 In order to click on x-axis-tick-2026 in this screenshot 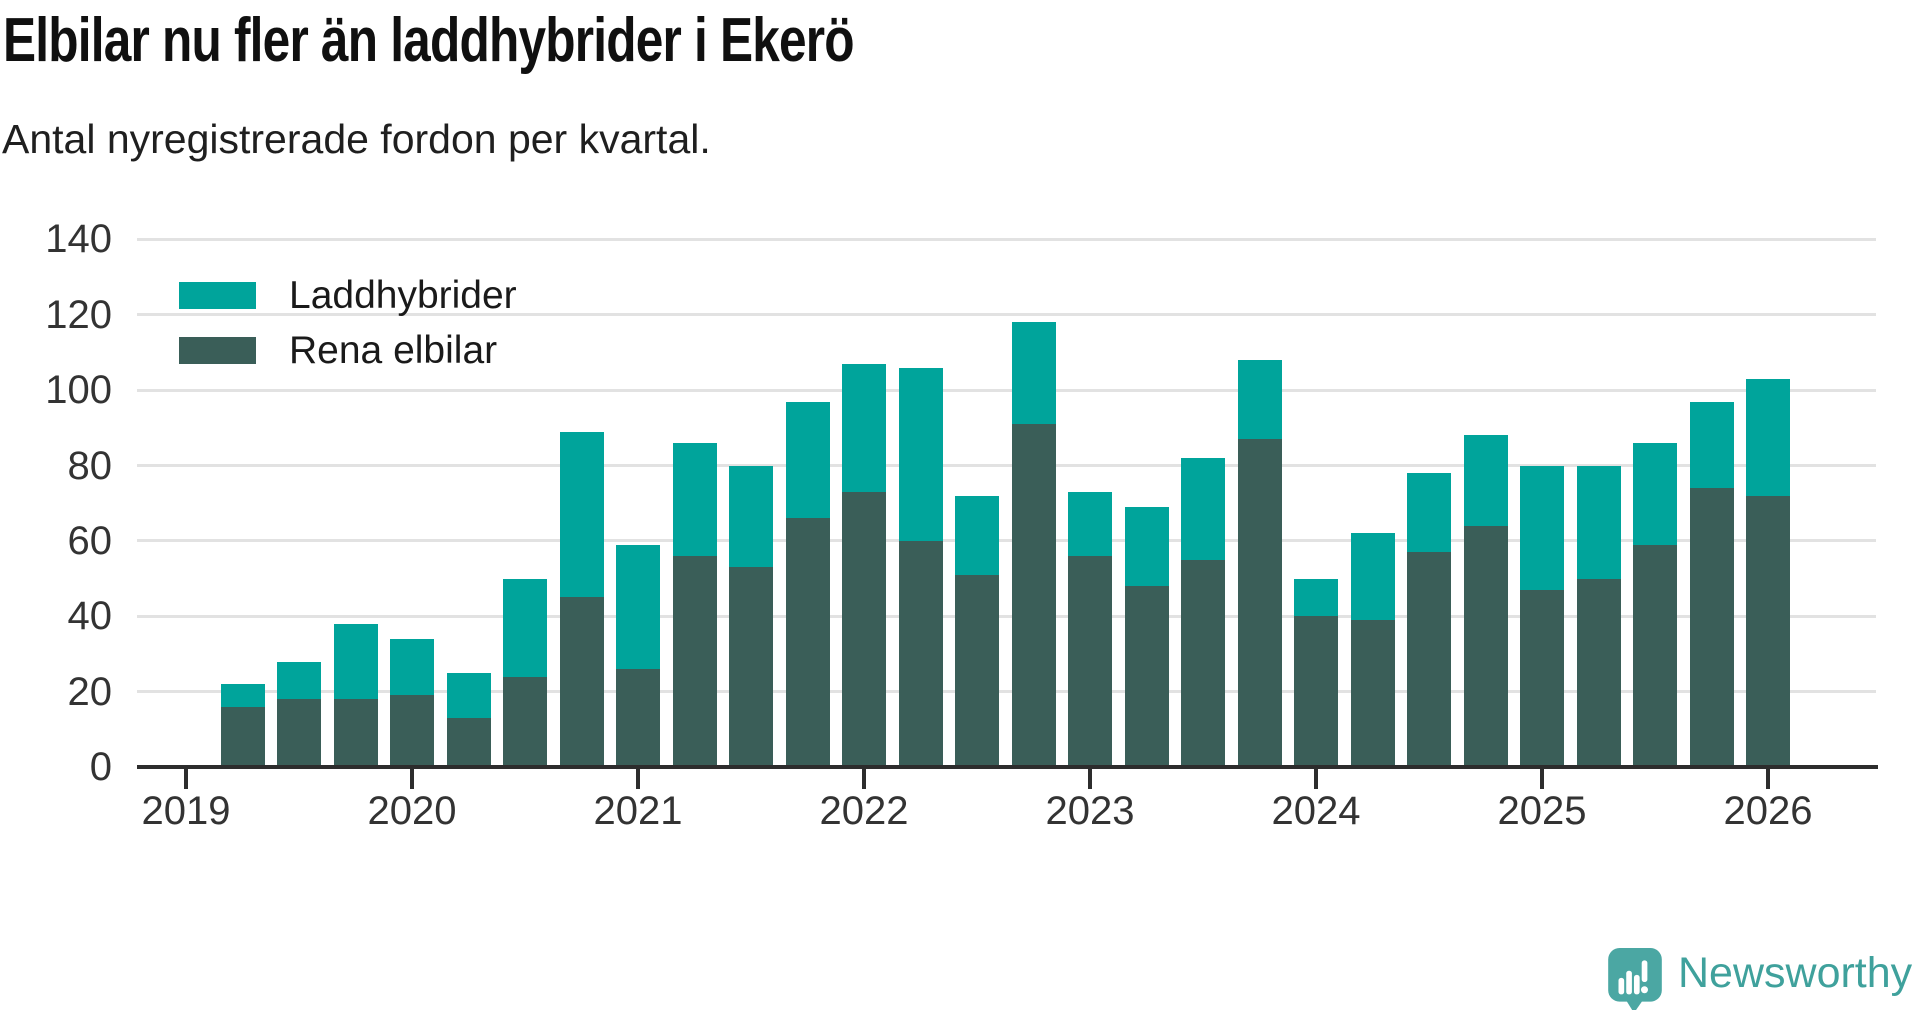, I will do `click(1768, 779)`.